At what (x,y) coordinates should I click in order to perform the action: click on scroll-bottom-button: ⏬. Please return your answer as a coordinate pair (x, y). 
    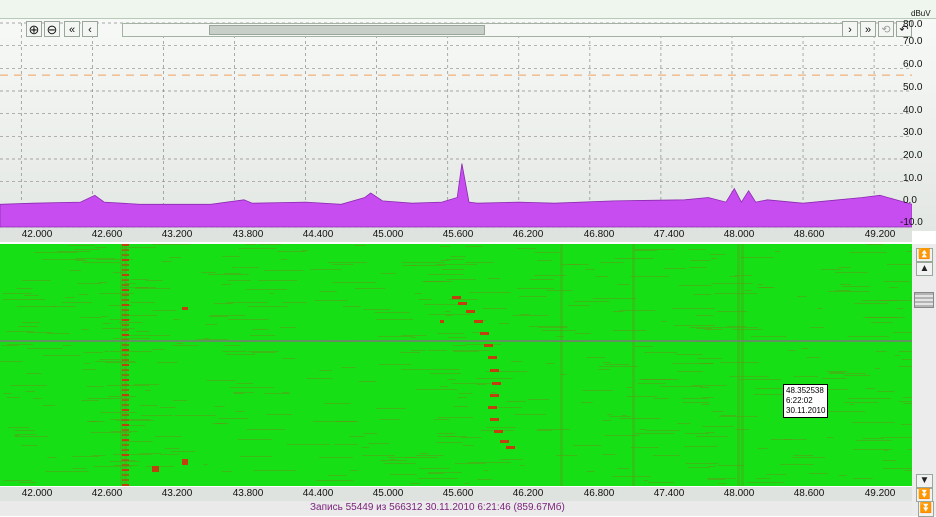
    Looking at the image, I should click on (924, 495).